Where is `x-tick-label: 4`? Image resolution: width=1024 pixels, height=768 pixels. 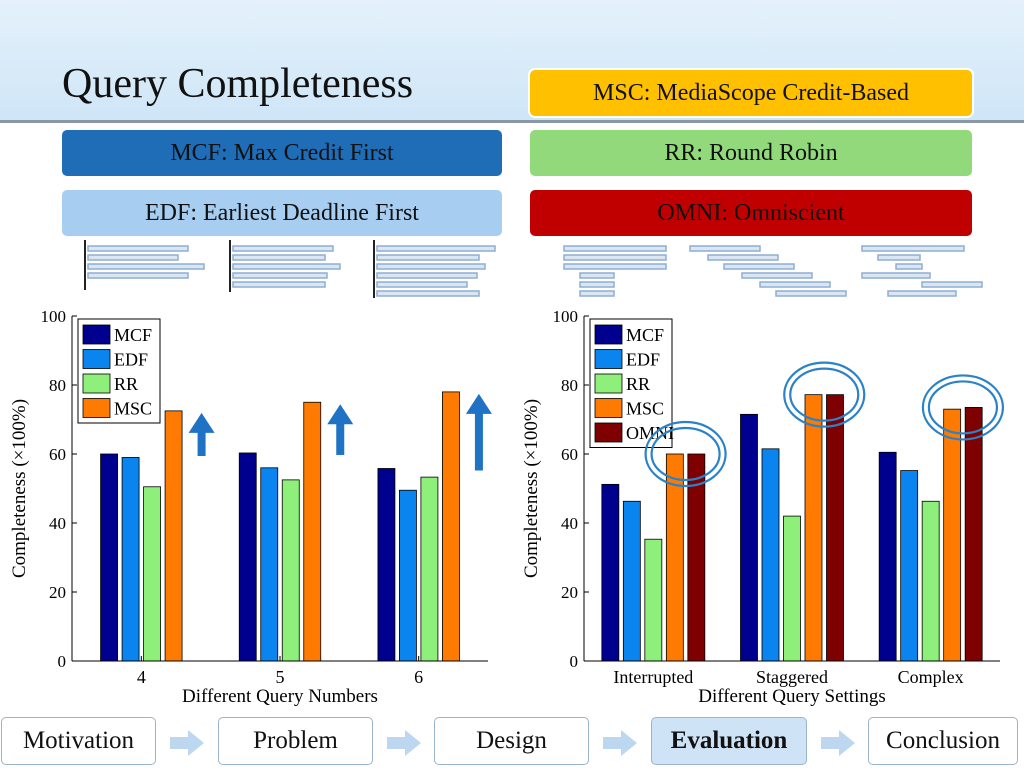
x-tick-label: 4 is located at coordinates (141, 677).